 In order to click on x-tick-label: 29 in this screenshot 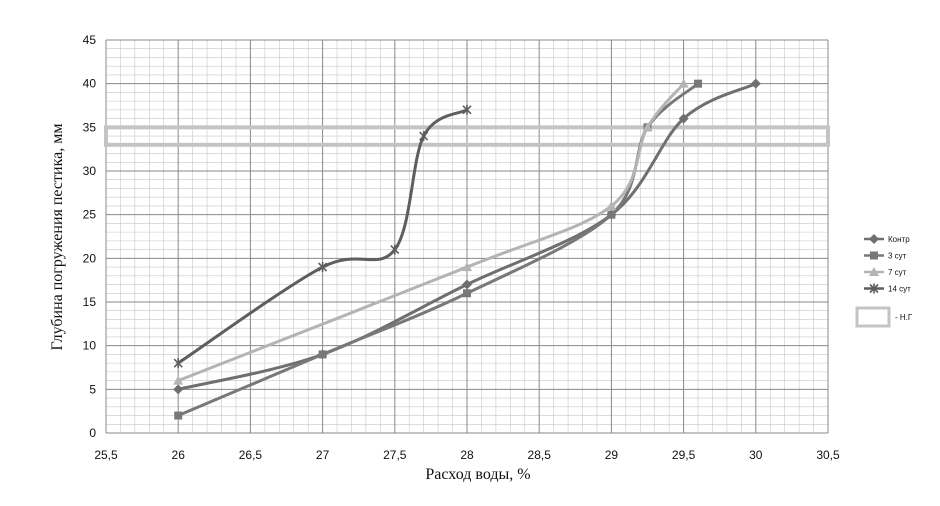, I will do `click(612, 455)`.